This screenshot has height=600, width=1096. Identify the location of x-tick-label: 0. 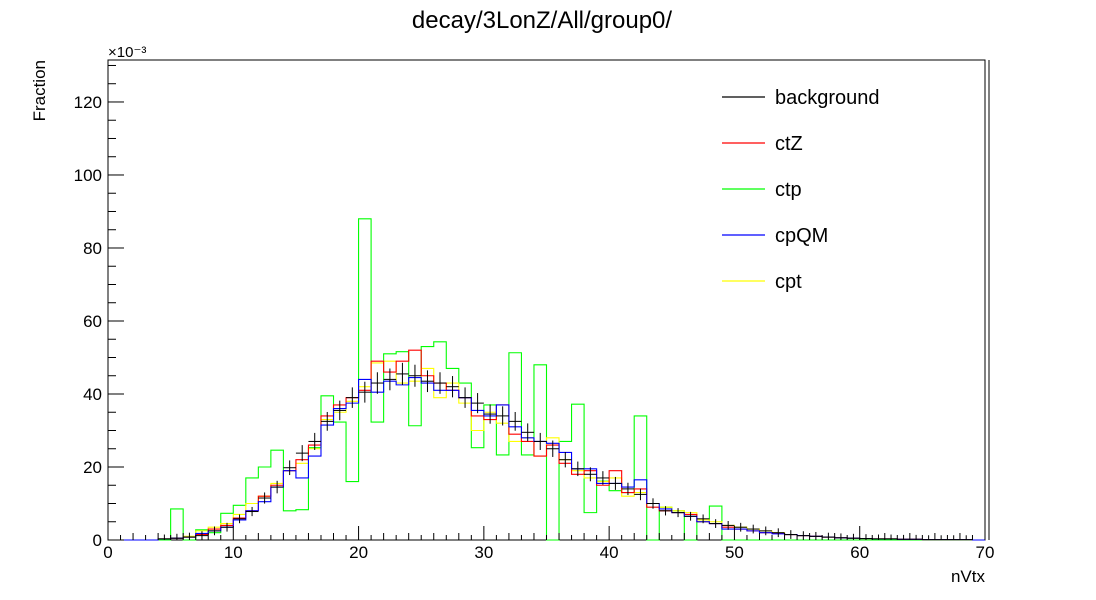
(107, 552).